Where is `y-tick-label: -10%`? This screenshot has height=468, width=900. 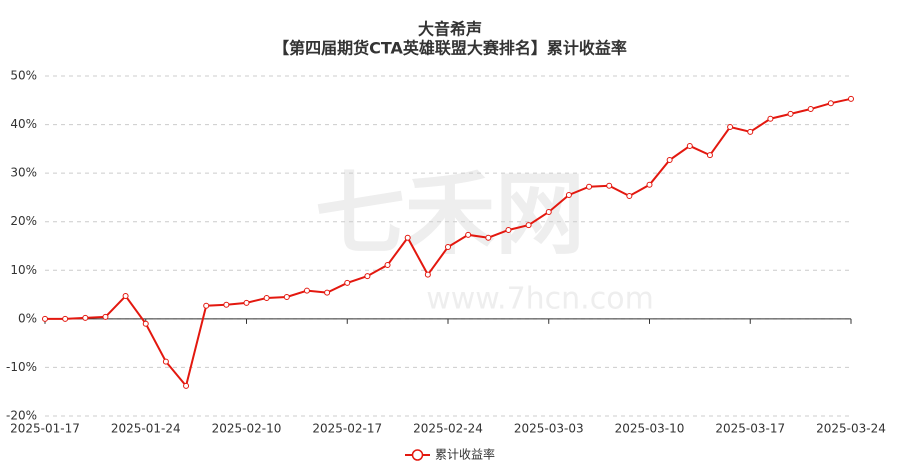
y-tick-label: -10% is located at coordinates (21, 367).